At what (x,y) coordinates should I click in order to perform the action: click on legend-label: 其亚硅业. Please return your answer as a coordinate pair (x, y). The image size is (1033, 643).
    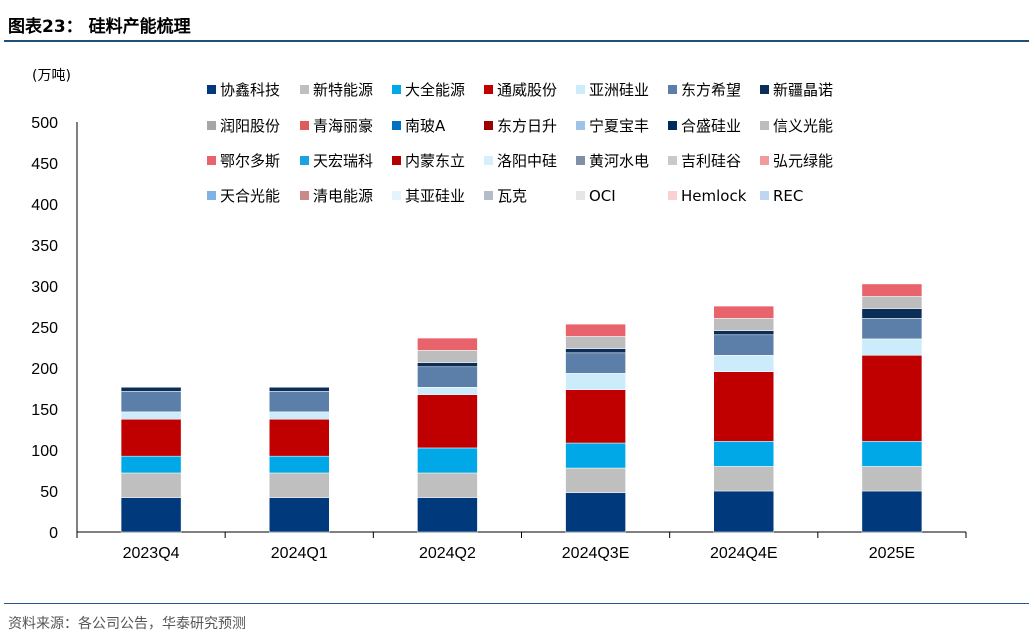
    Looking at the image, I should click on (435, 196).